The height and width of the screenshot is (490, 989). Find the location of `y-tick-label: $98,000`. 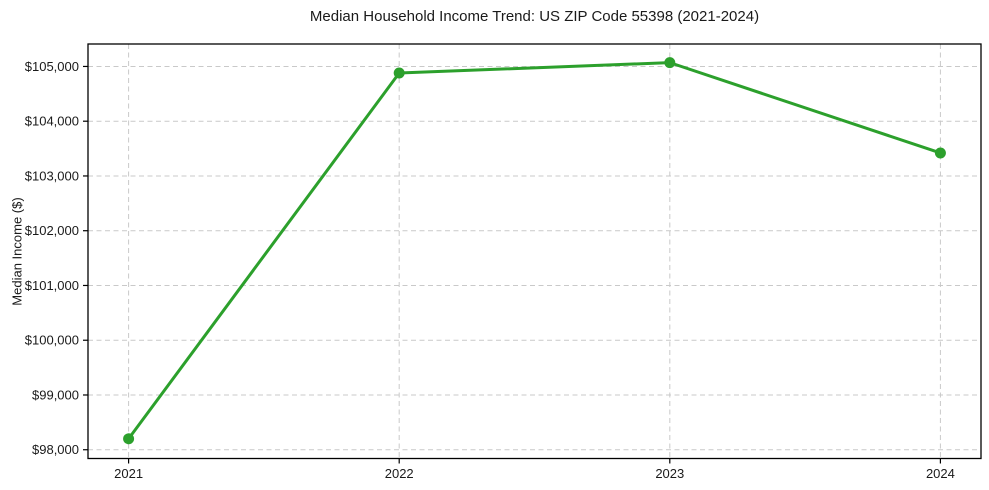

y-tick-label: $98,000 is located at coordinates (55, 449).